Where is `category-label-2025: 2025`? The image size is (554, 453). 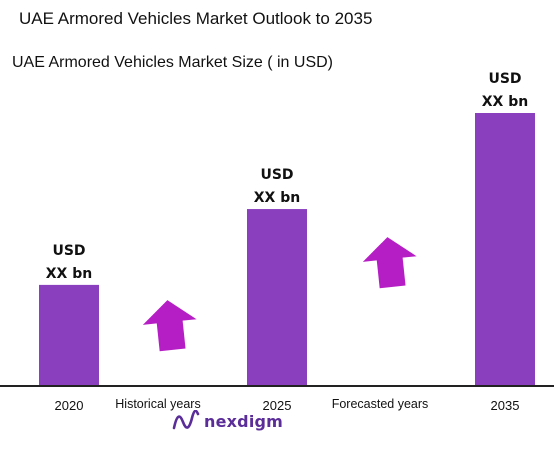
category-label-2025: 2025 is located at coordinates (277, 405).